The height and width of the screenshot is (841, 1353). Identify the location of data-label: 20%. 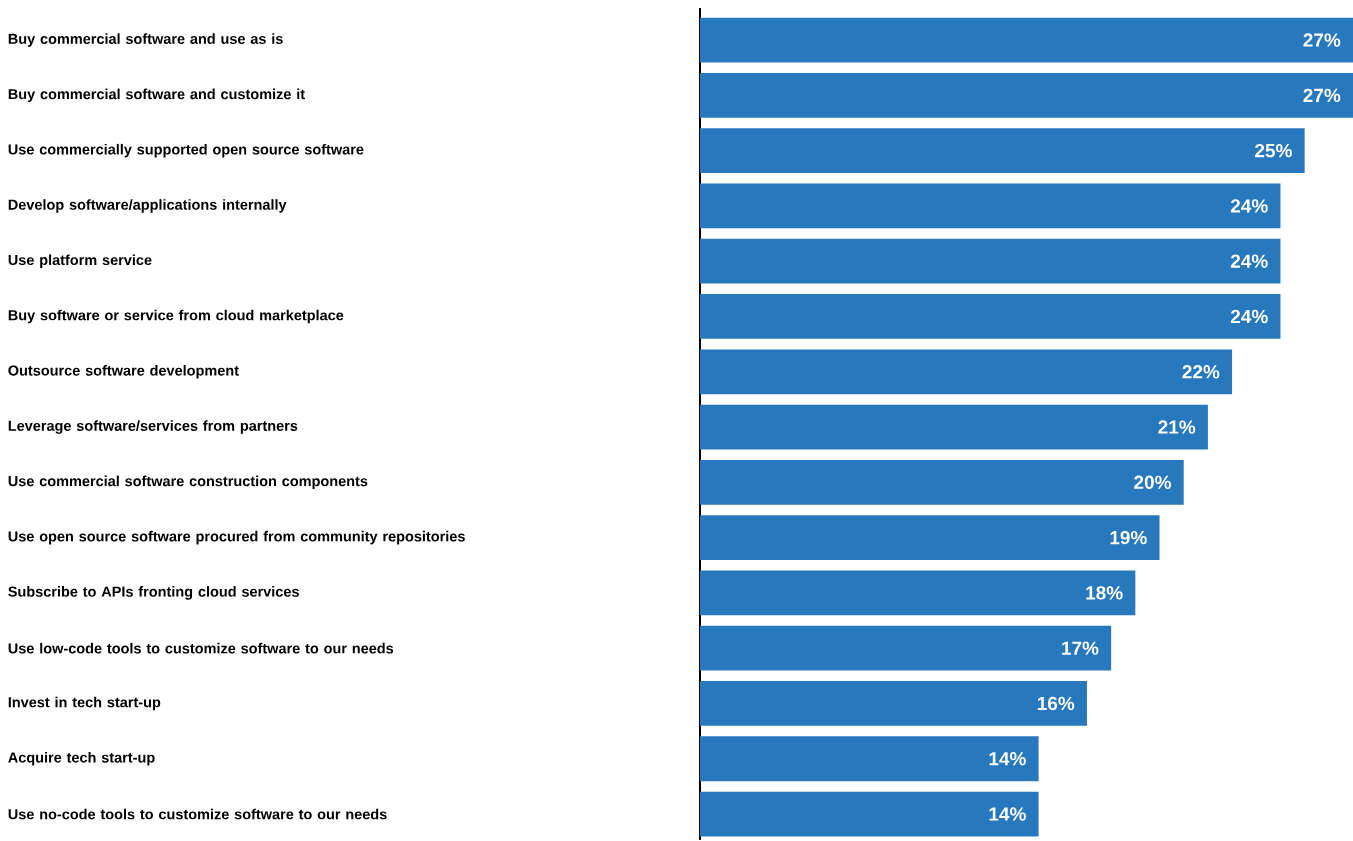
(1152, 482).